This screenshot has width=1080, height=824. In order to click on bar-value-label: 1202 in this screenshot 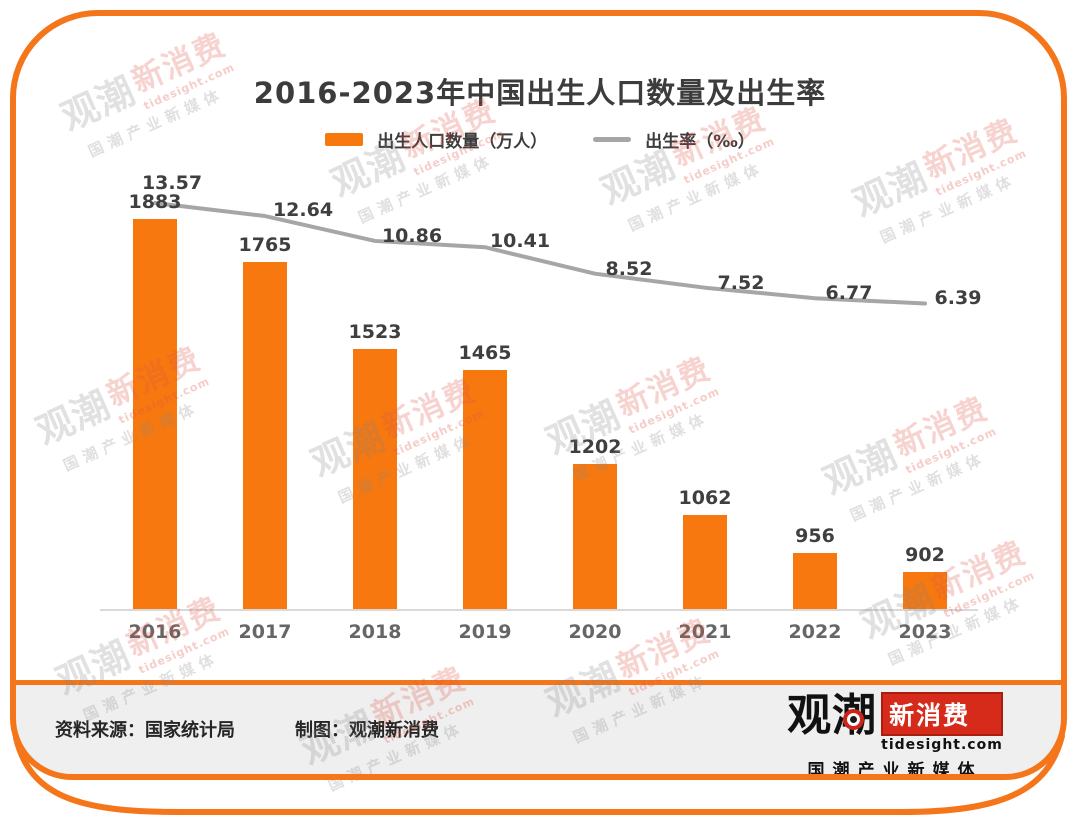, I will do `click(595, 447)`.